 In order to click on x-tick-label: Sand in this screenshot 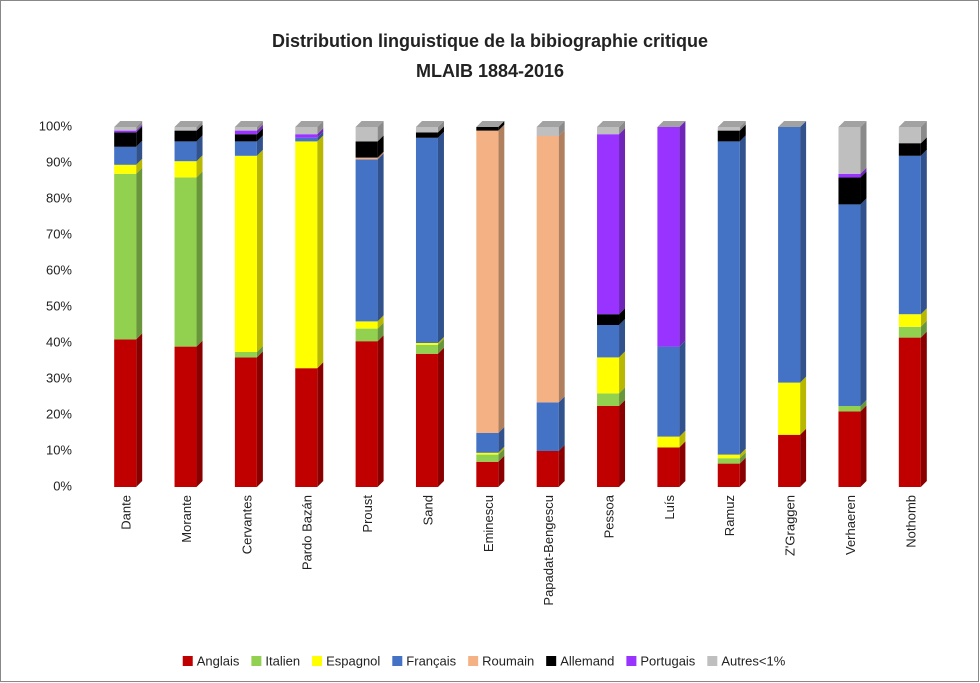, I will do `click(427, 510)`.